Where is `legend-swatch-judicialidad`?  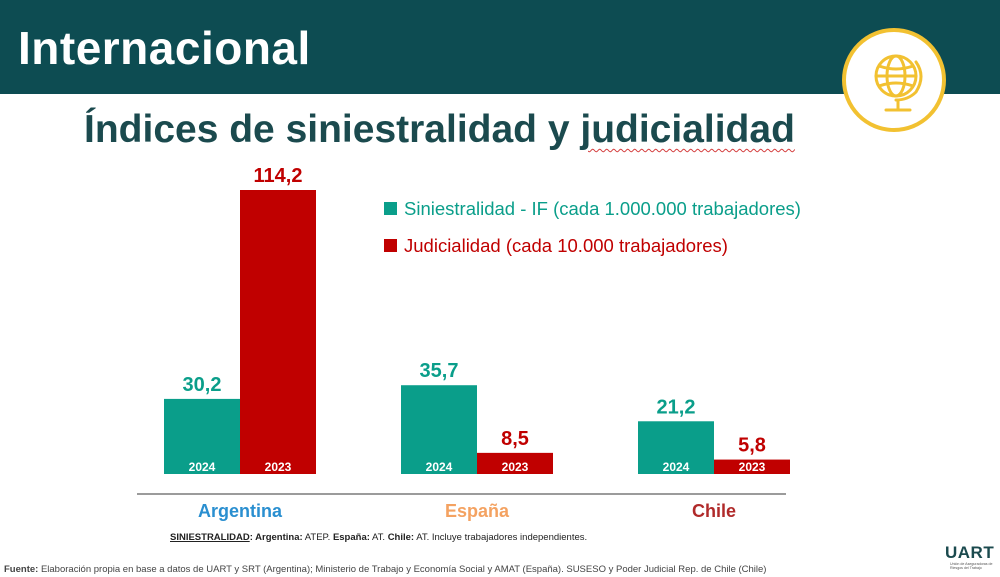
legend-swatch-judicialidad is located at coordinates (390, 245).